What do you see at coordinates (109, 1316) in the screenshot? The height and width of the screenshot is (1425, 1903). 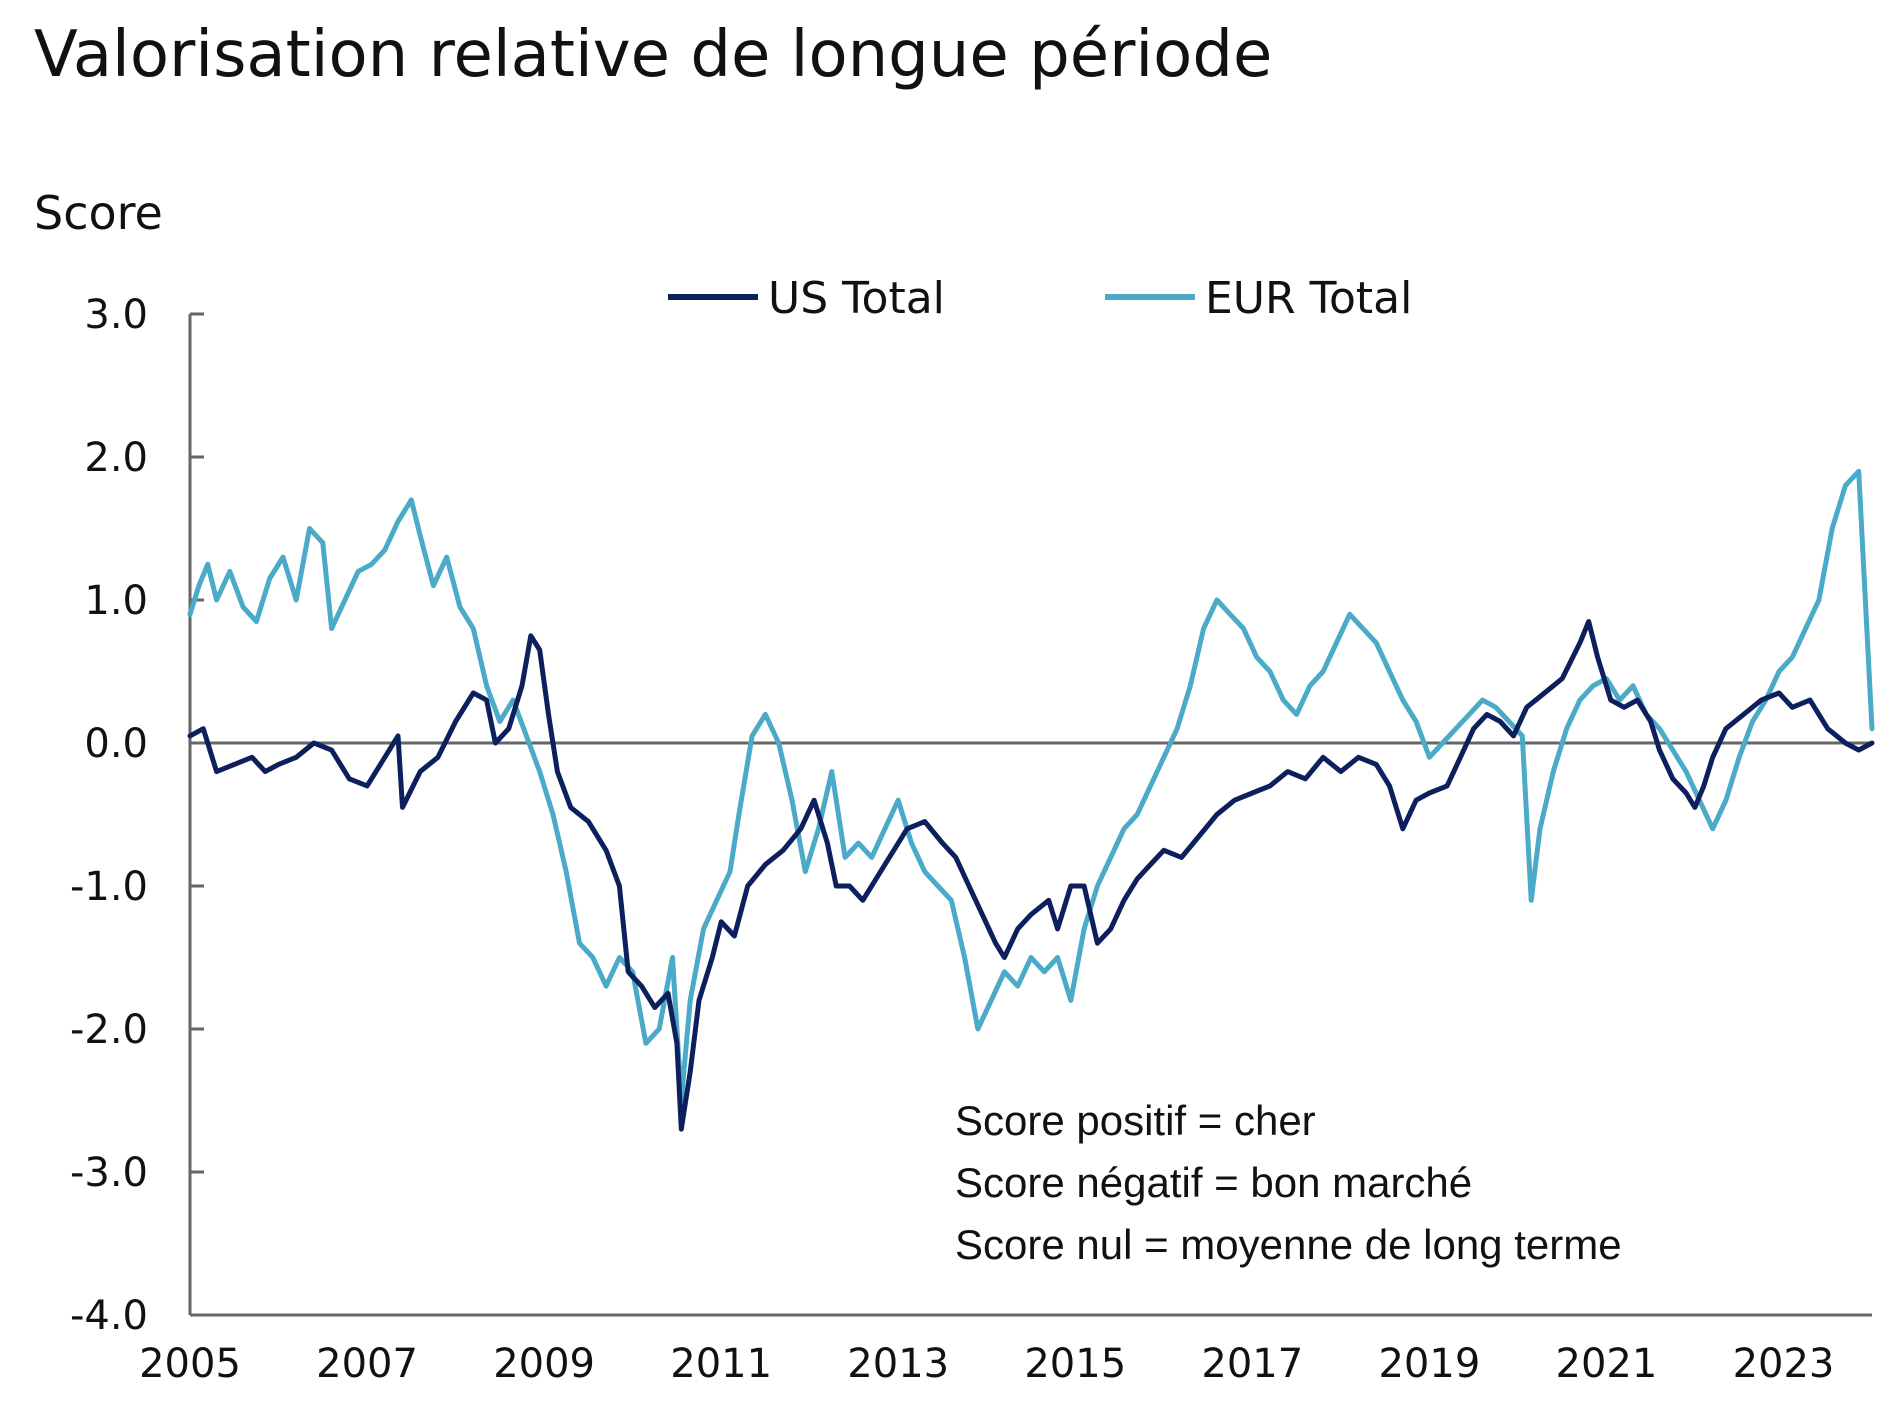 I see `y-tick-label: -4.0` at bounding box center [109, 1316].